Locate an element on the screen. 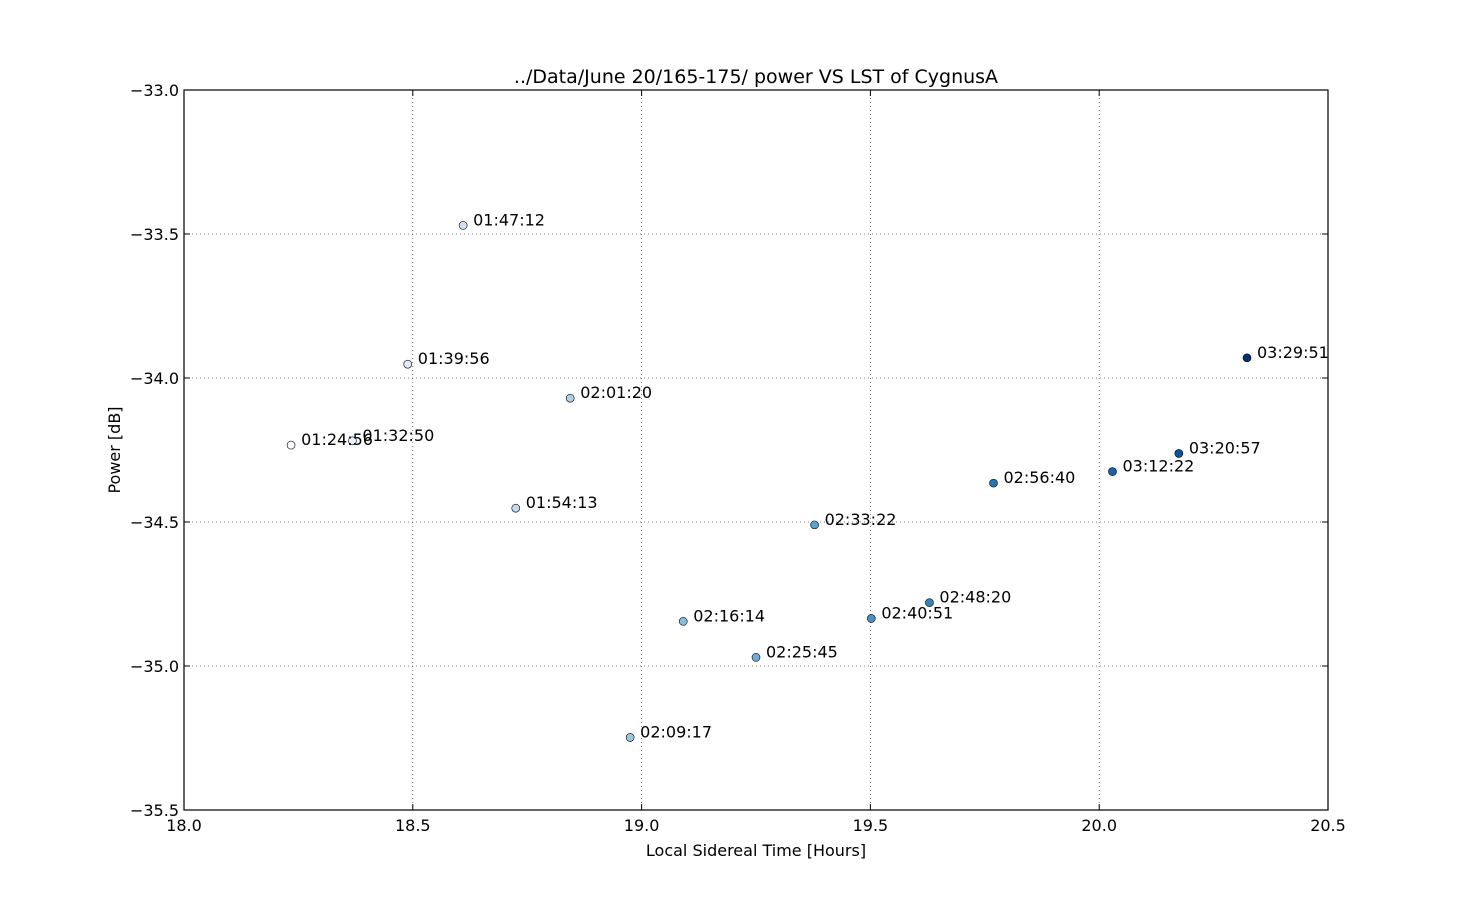 The width and height of the screenshot is (1475, 904). data-point-label: 02:25:45 is located at coordinates (802, 651).